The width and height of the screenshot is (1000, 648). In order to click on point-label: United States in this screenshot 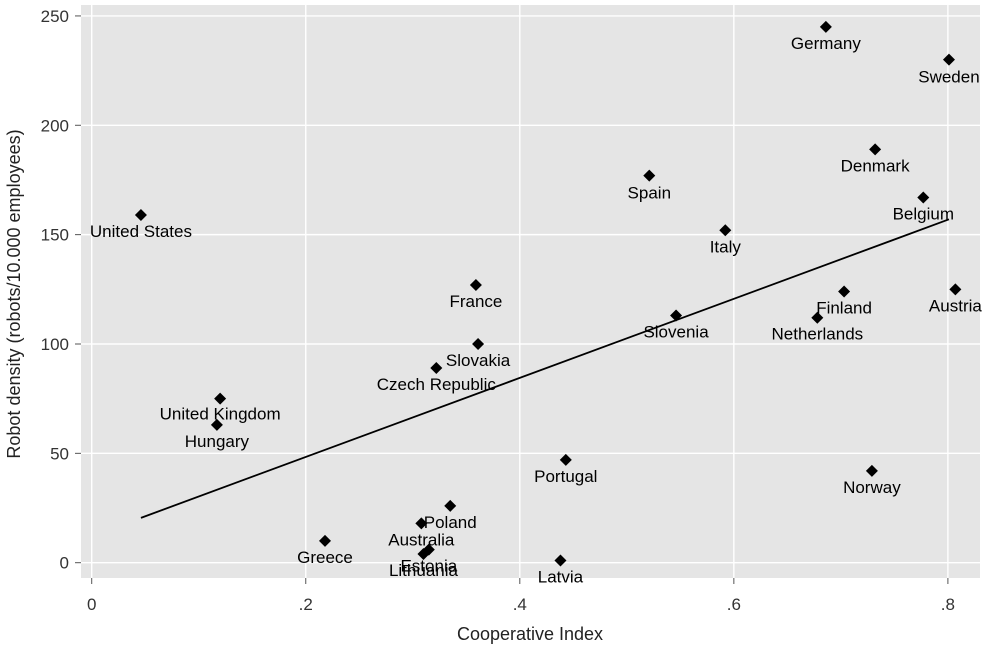, I will do `click(141, 231)`.